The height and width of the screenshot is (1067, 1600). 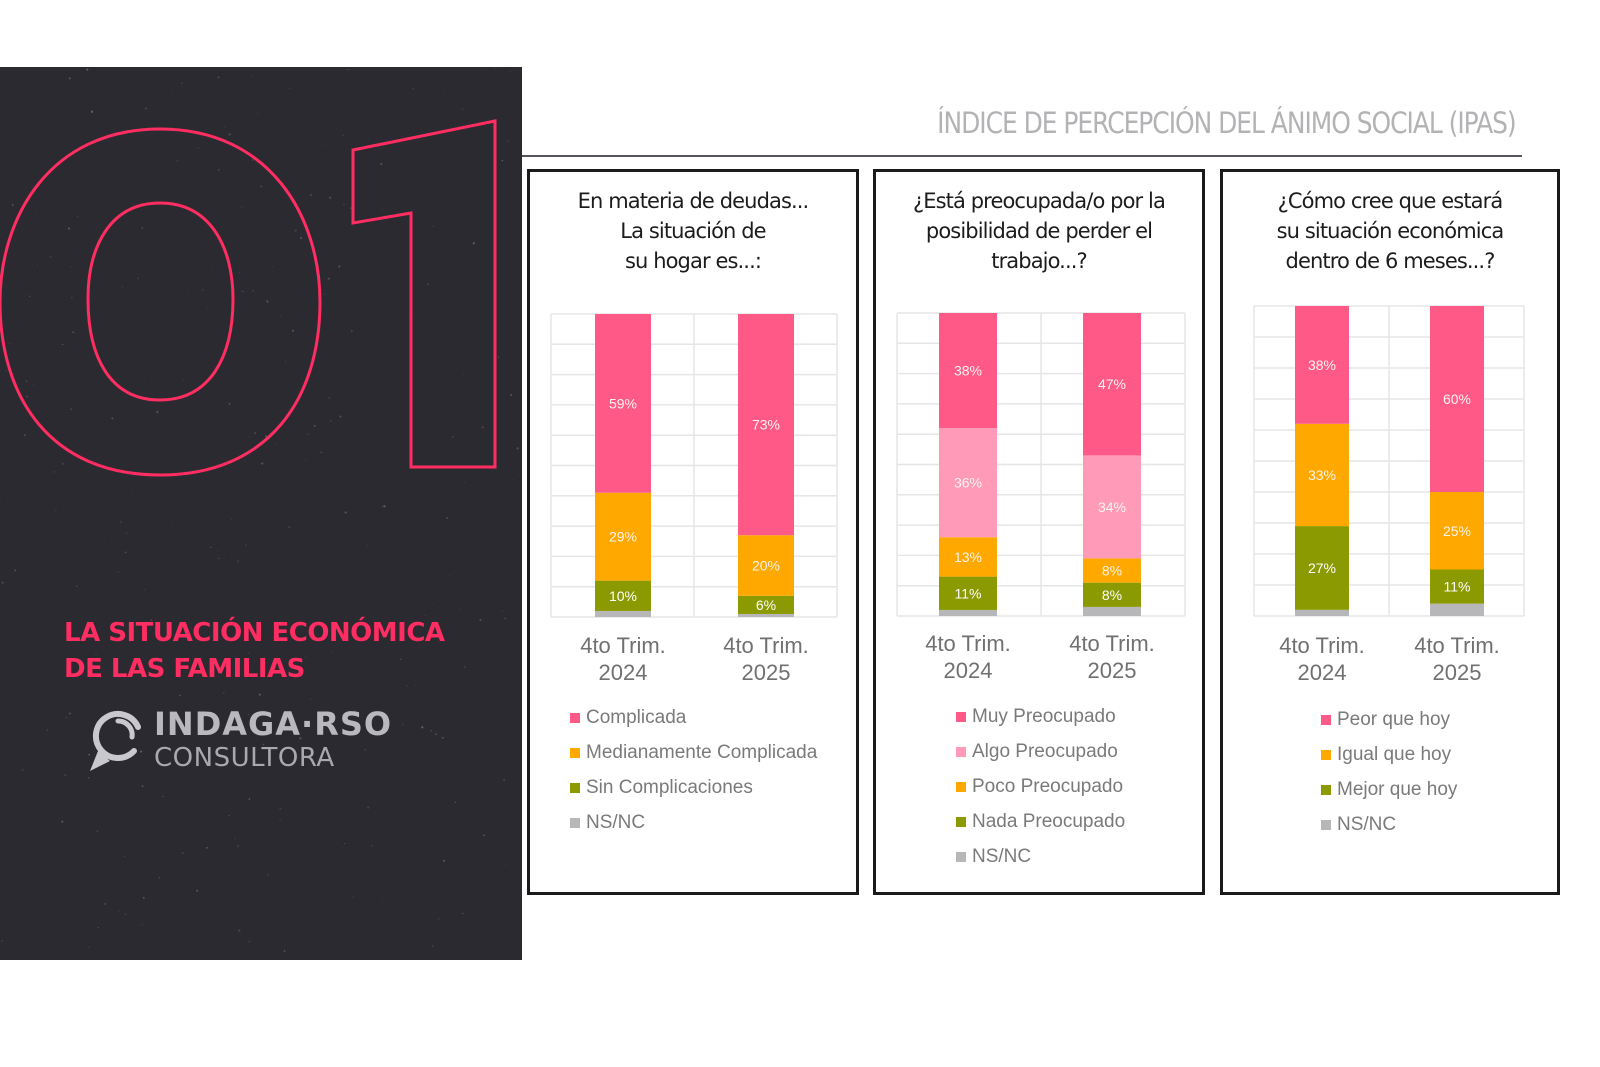 I want to click on legend-label: Poco Preocupado, so click(x=1048, y=786).